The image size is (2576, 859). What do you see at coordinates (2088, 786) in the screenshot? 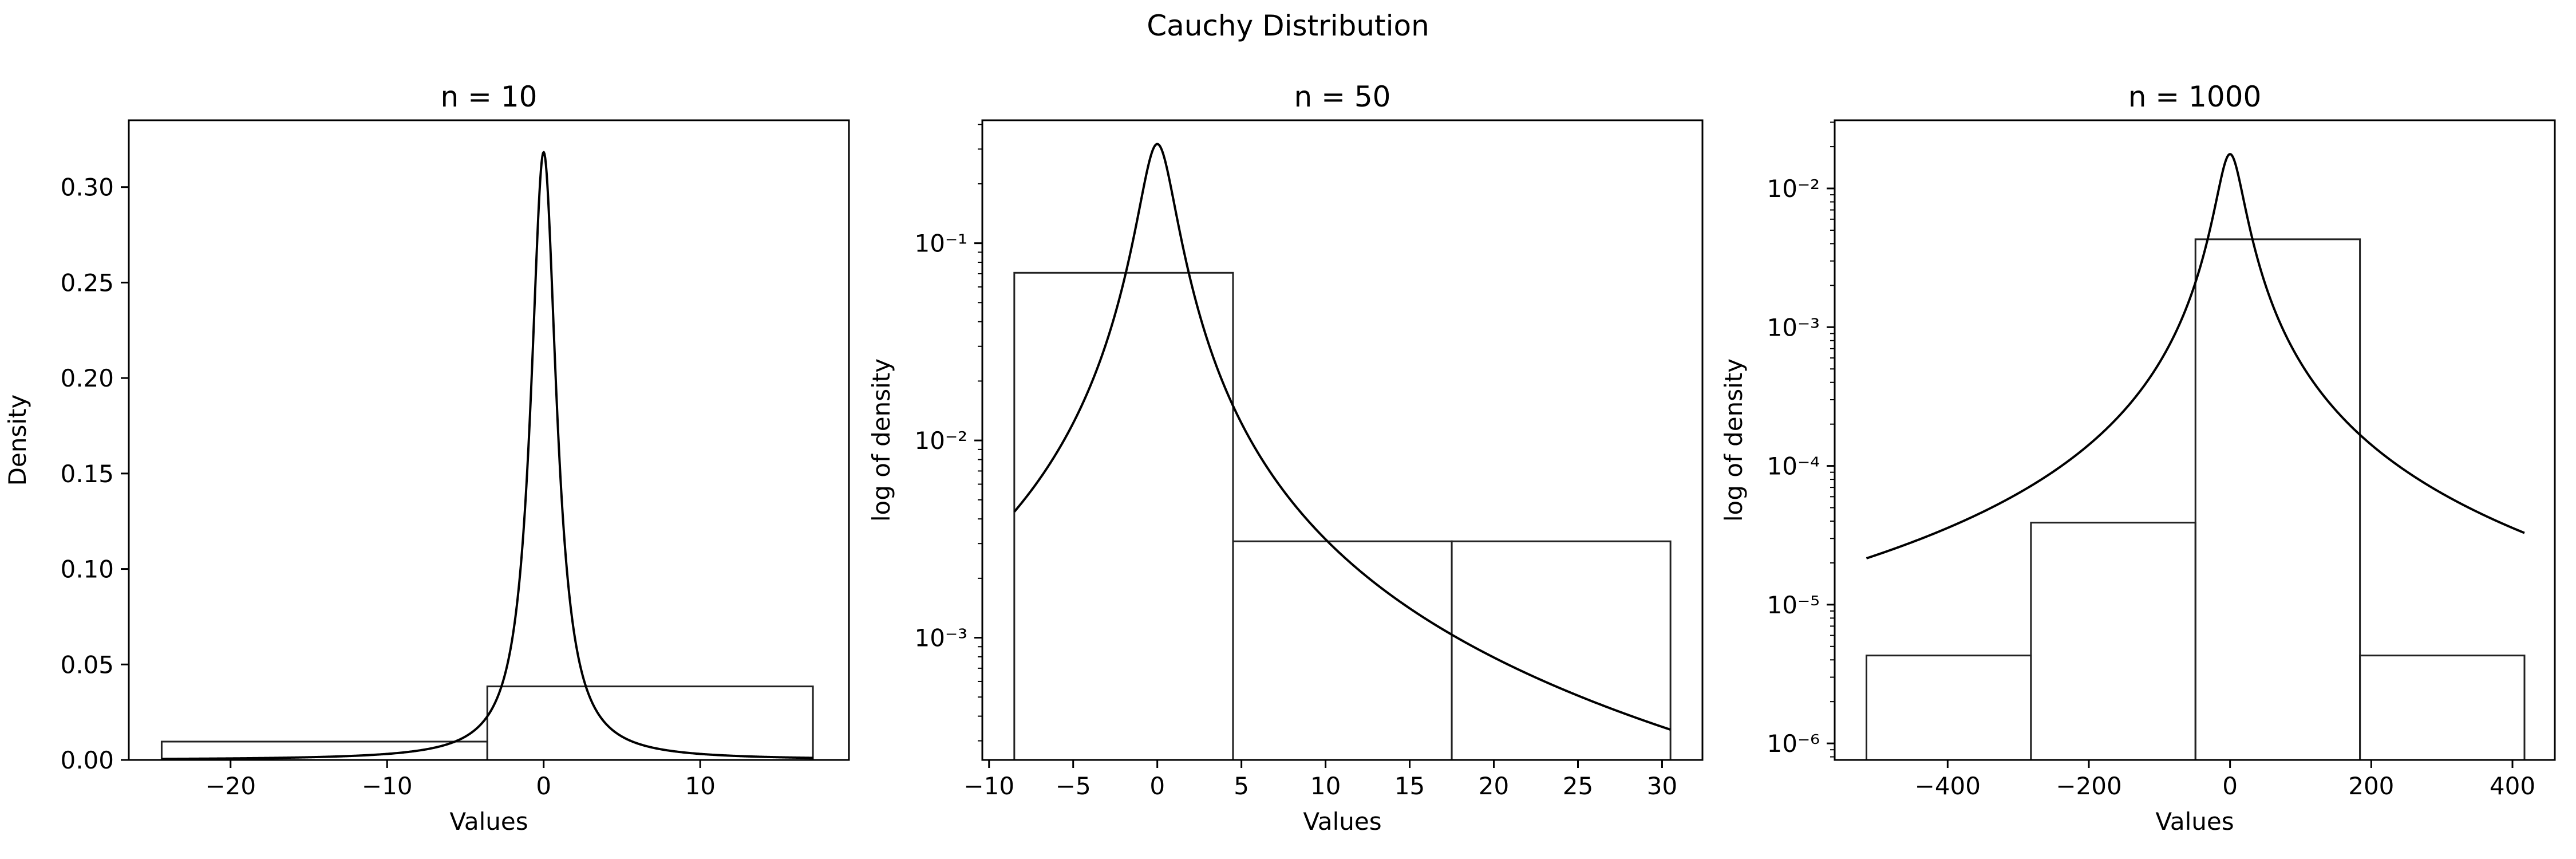
I see `x-tick-label: −200` at bounding box center [2088, 786].